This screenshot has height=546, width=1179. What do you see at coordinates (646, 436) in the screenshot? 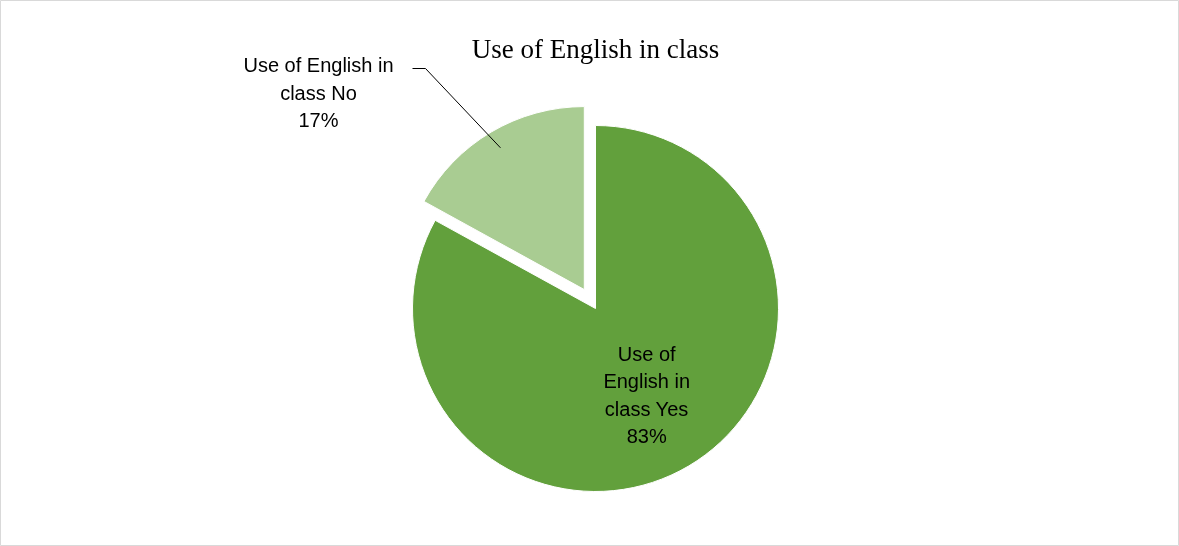
I see `data-label: 83%` at bounding box center [646, 436].